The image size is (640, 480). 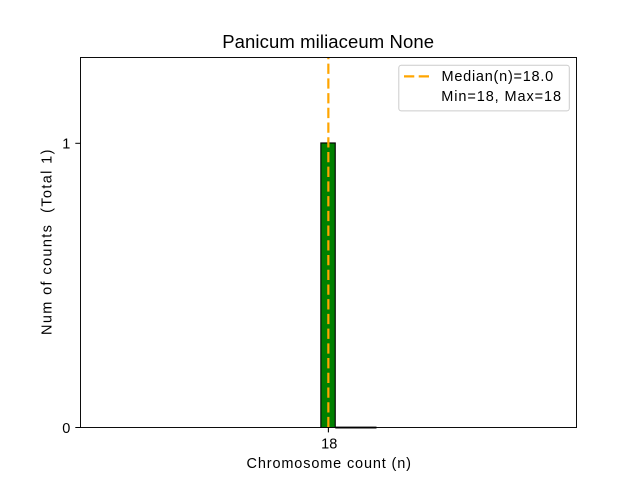 I want to click on svg-text: 0, so click(x=66, y=429).